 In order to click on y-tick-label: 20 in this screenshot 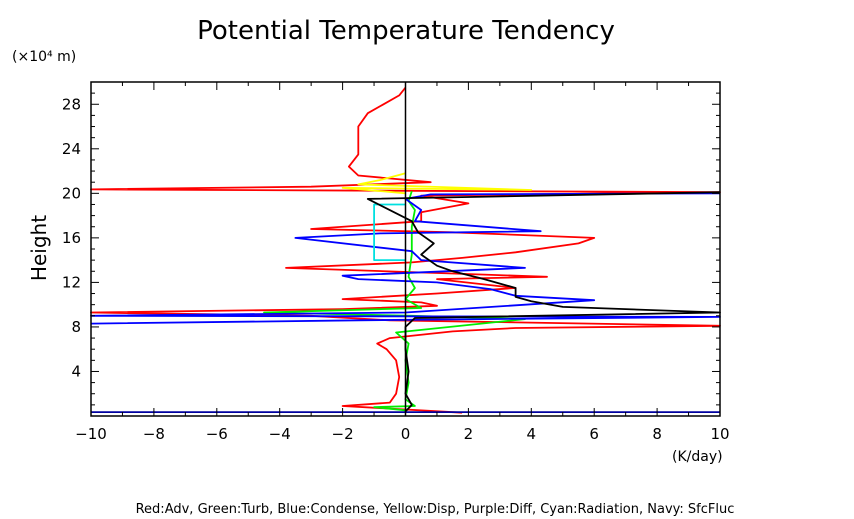, I will do `click(71, 193)`.